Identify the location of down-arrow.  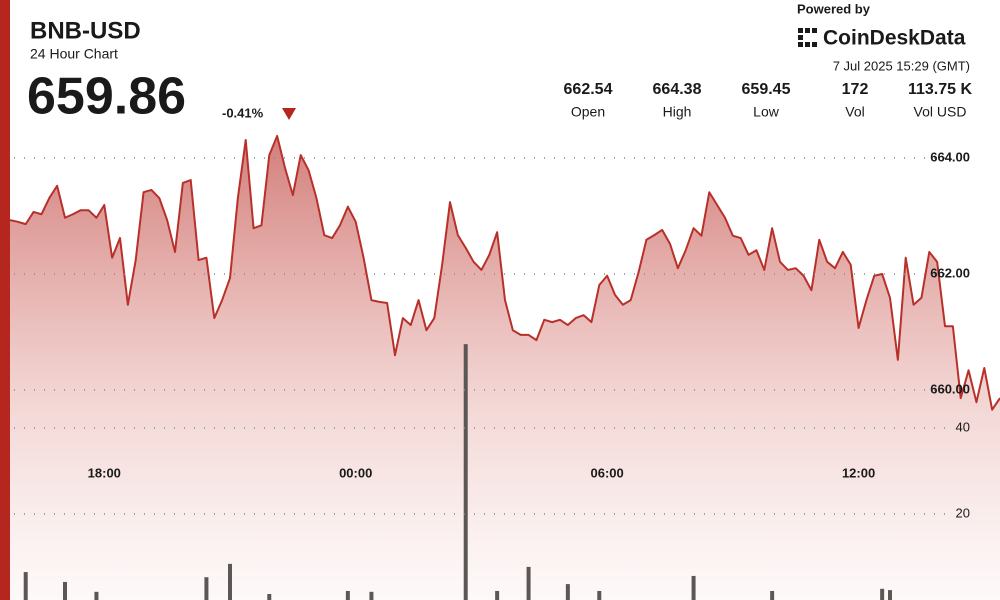
(289, 114).